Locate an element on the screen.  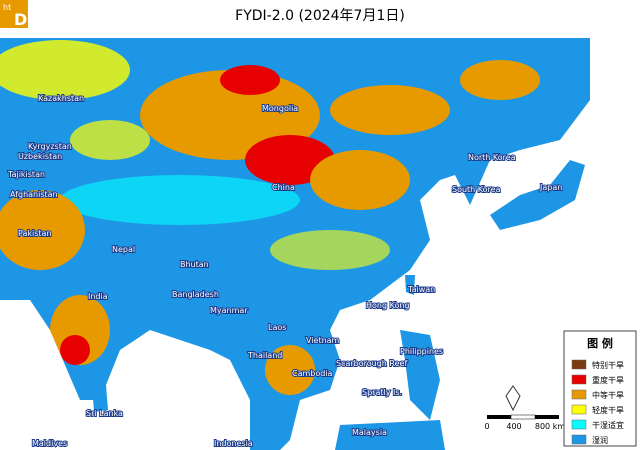
scale-label: 800 km is located at coordinates (550, 426).